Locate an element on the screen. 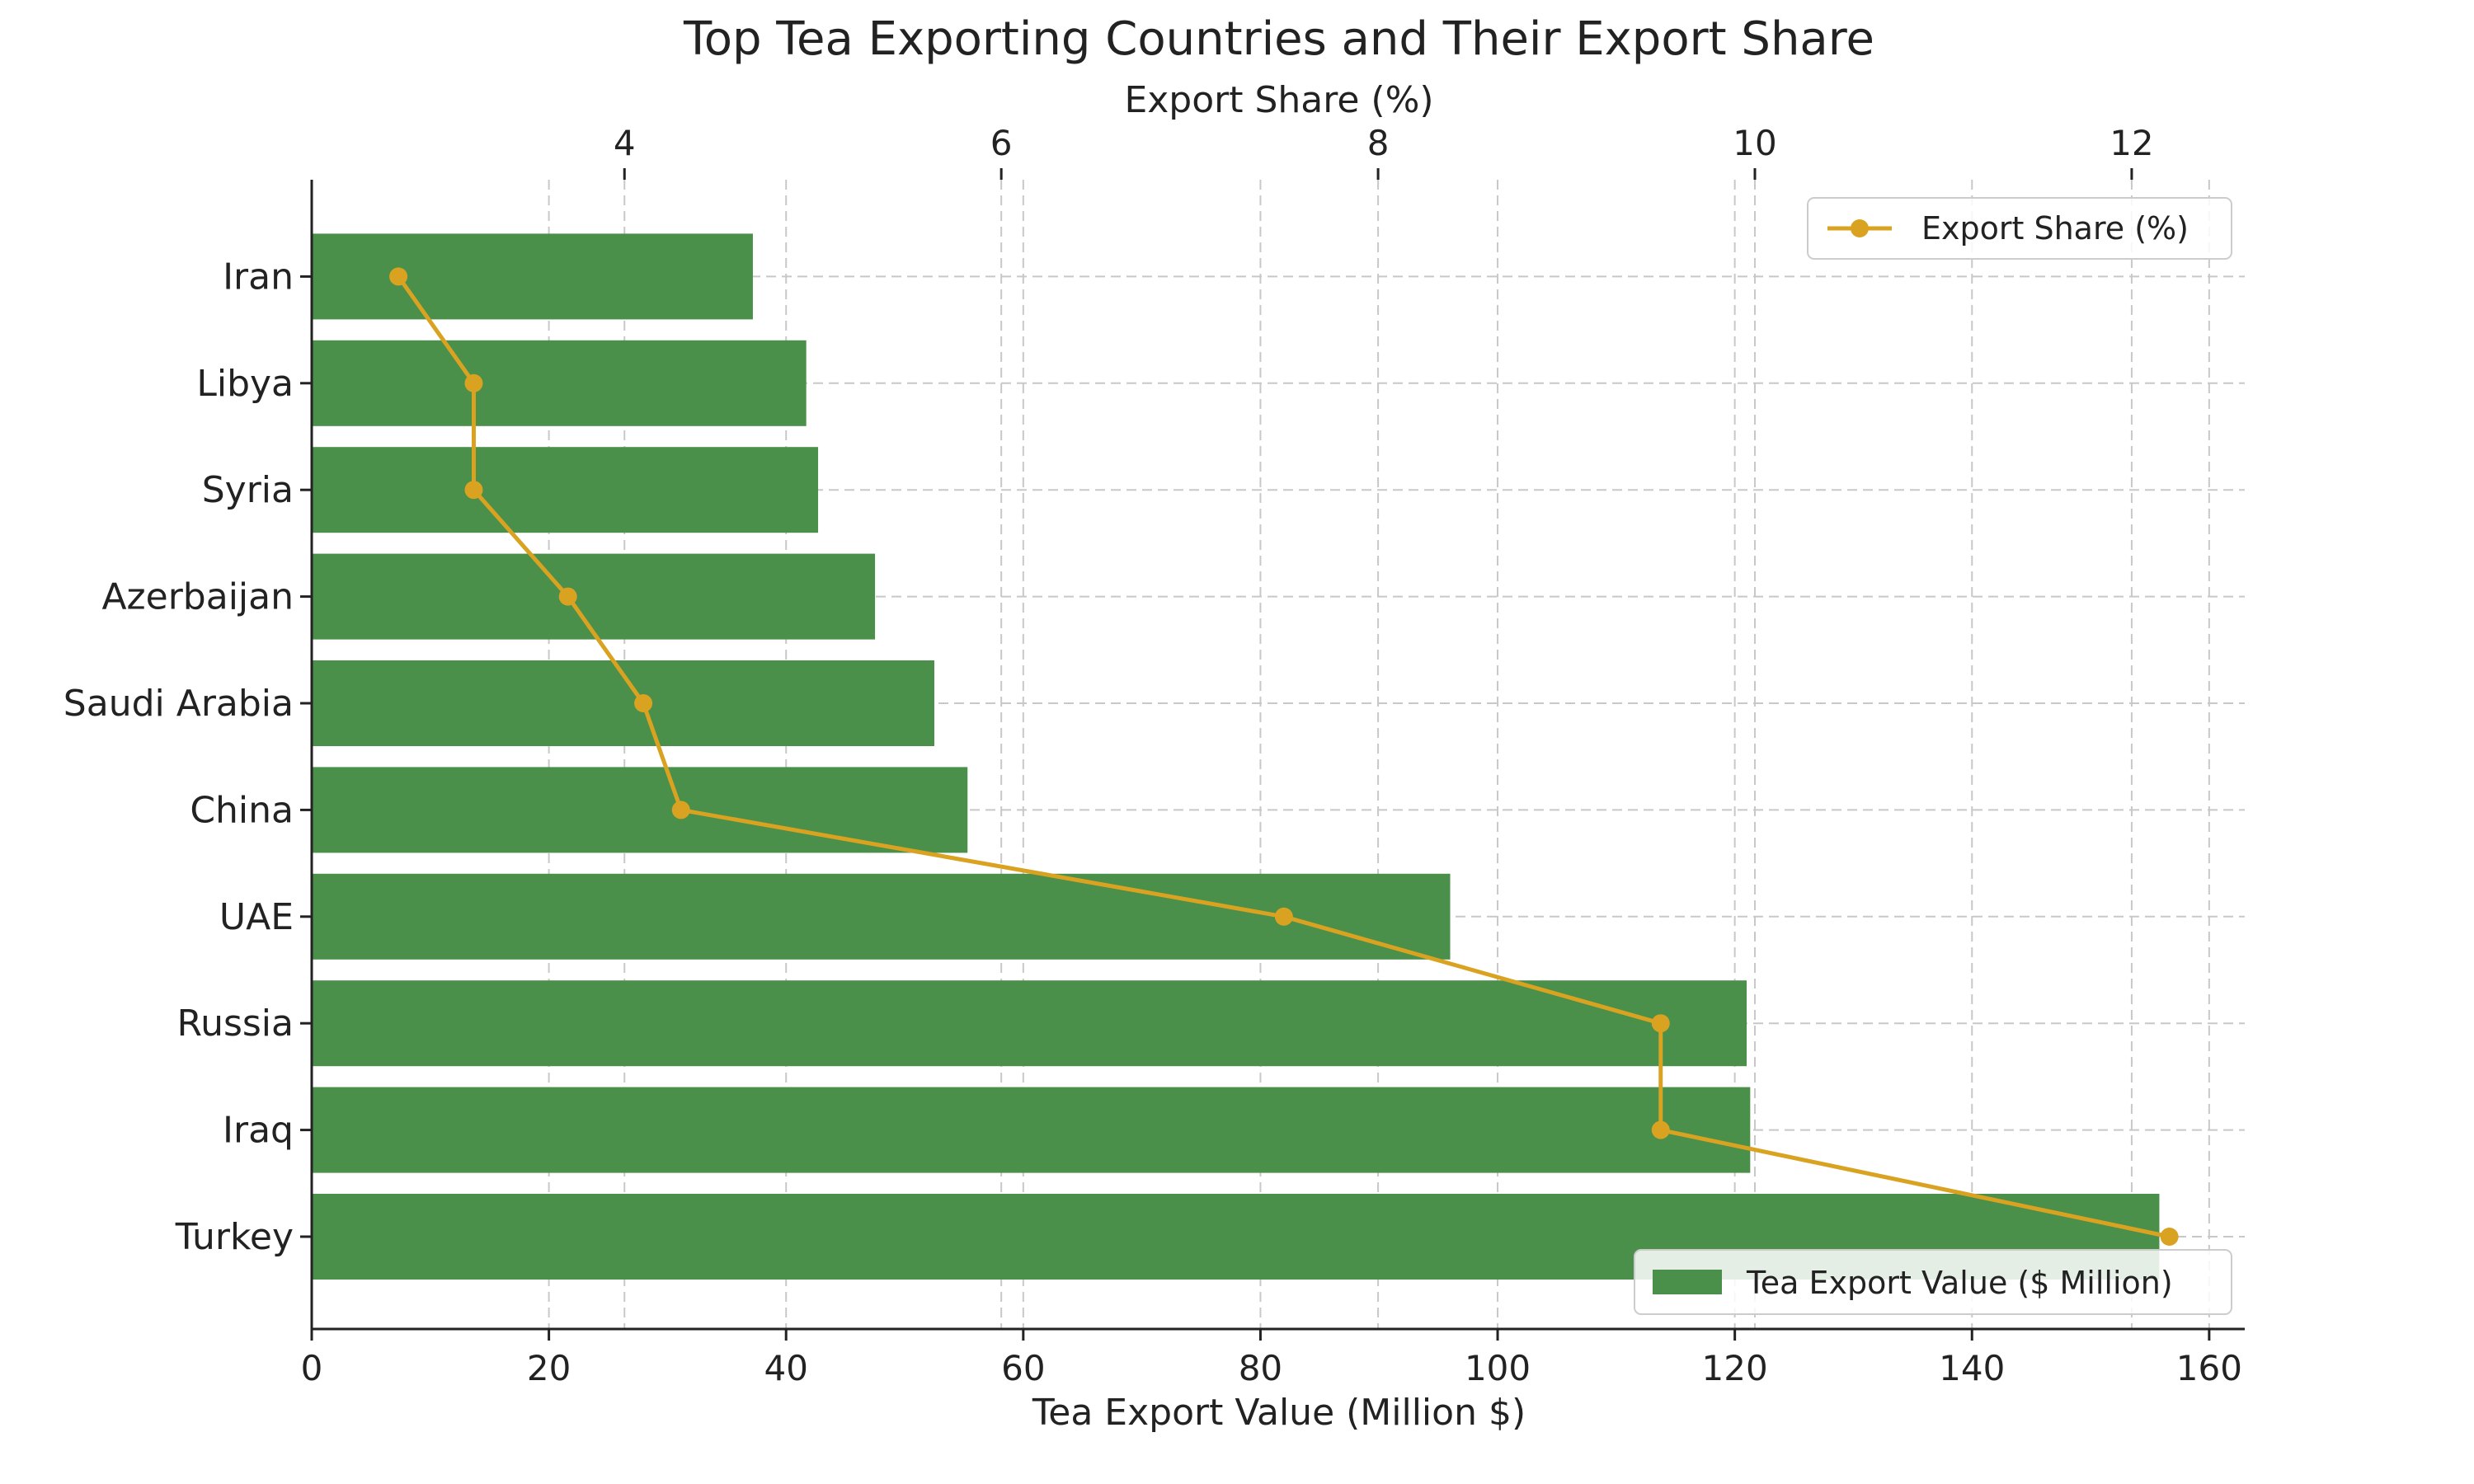  point-export-share-iran is located at coordinates (398, 276).